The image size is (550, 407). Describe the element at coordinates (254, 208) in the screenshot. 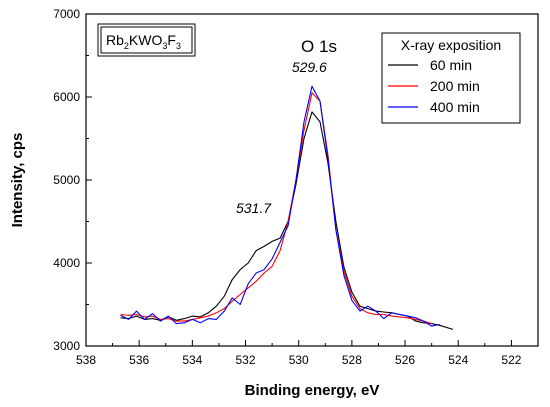

I see `shoulder-annotation-531-7: 531.7` at that location.